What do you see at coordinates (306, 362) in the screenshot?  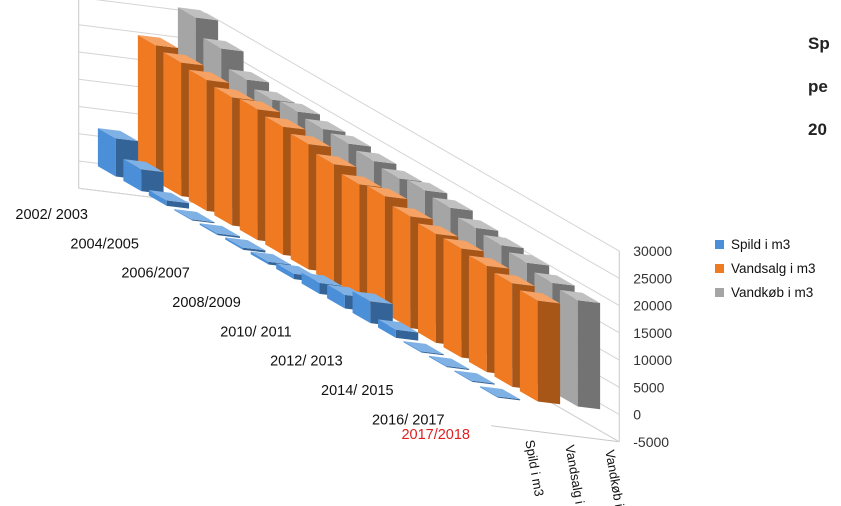 I see `category-label: 2012/ 2013` at bounding box center [306, 362].